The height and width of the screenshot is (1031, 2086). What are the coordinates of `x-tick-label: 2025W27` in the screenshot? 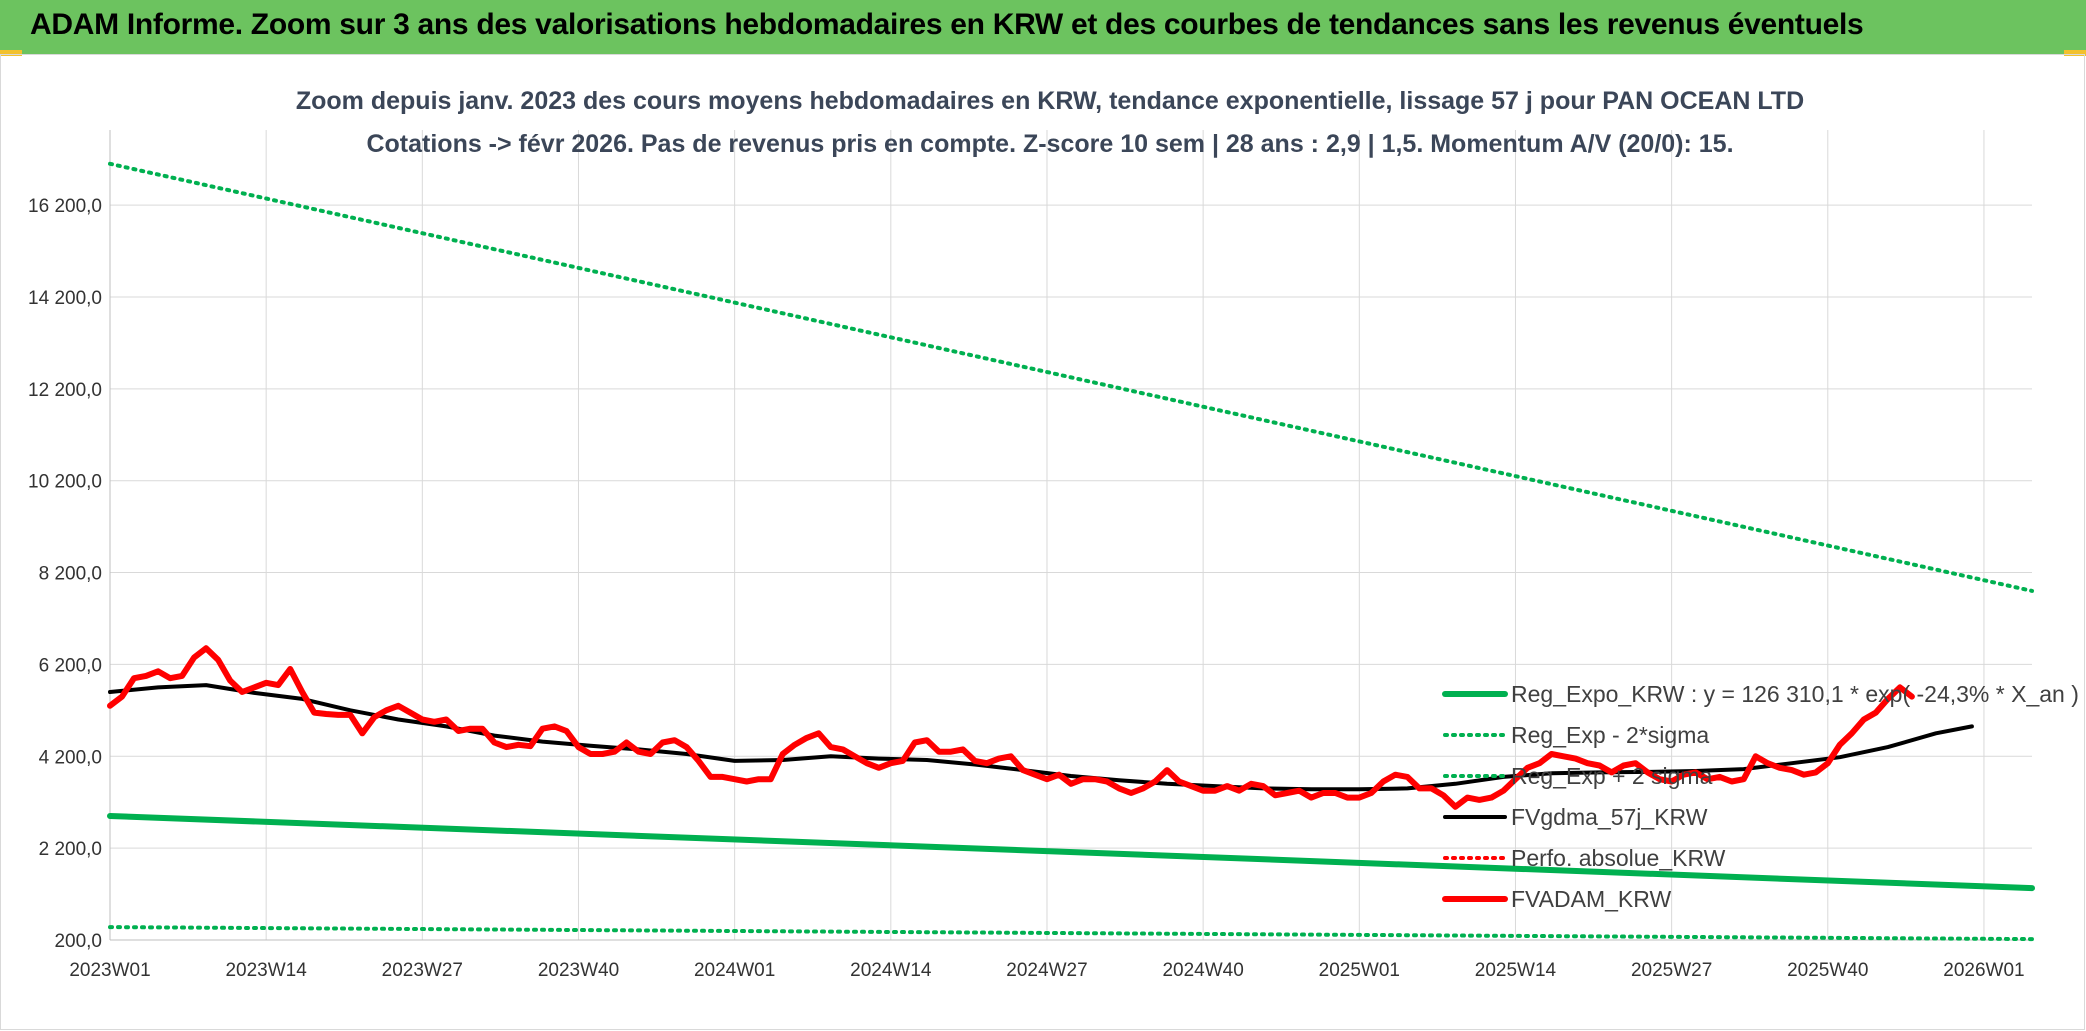 It's located at (1671, 970).